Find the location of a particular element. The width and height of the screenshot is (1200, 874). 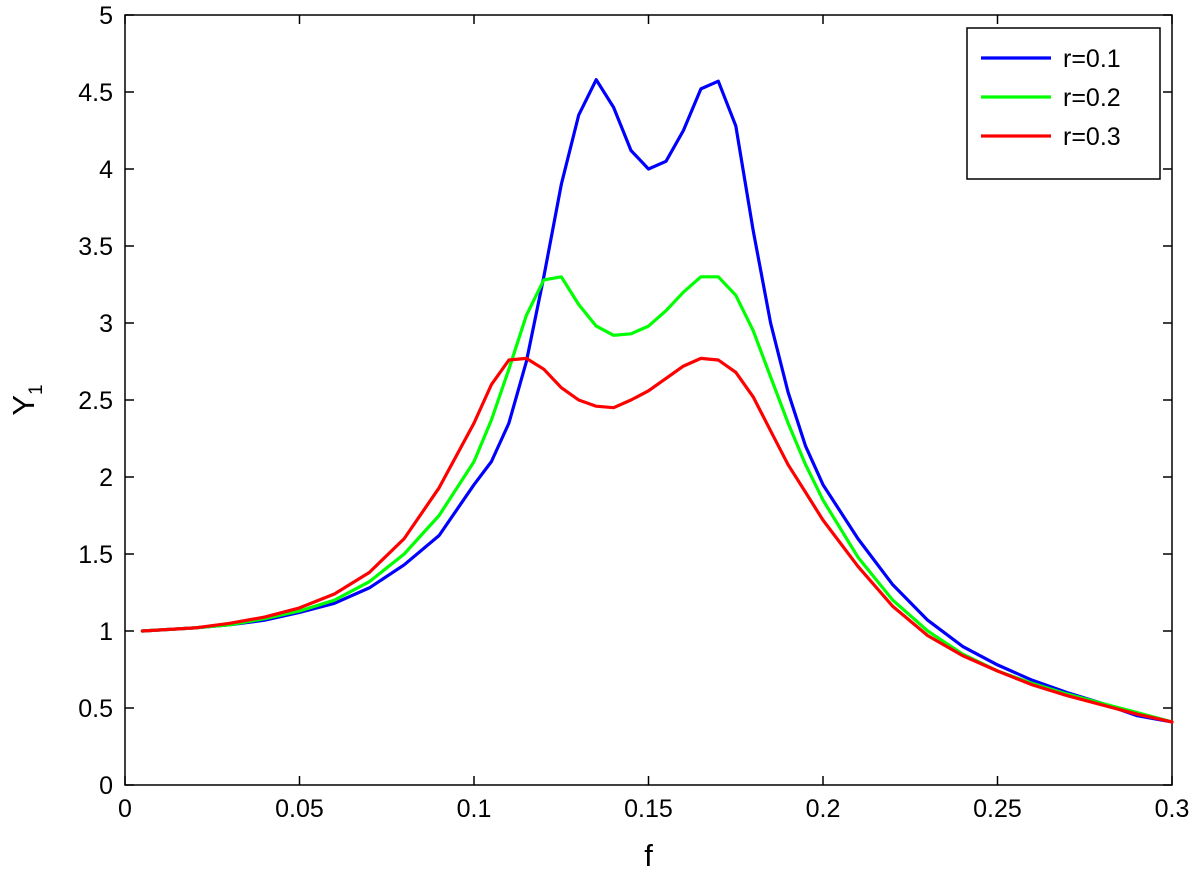

x-tick-label: 0.1 is located at coordinates (474, 809).